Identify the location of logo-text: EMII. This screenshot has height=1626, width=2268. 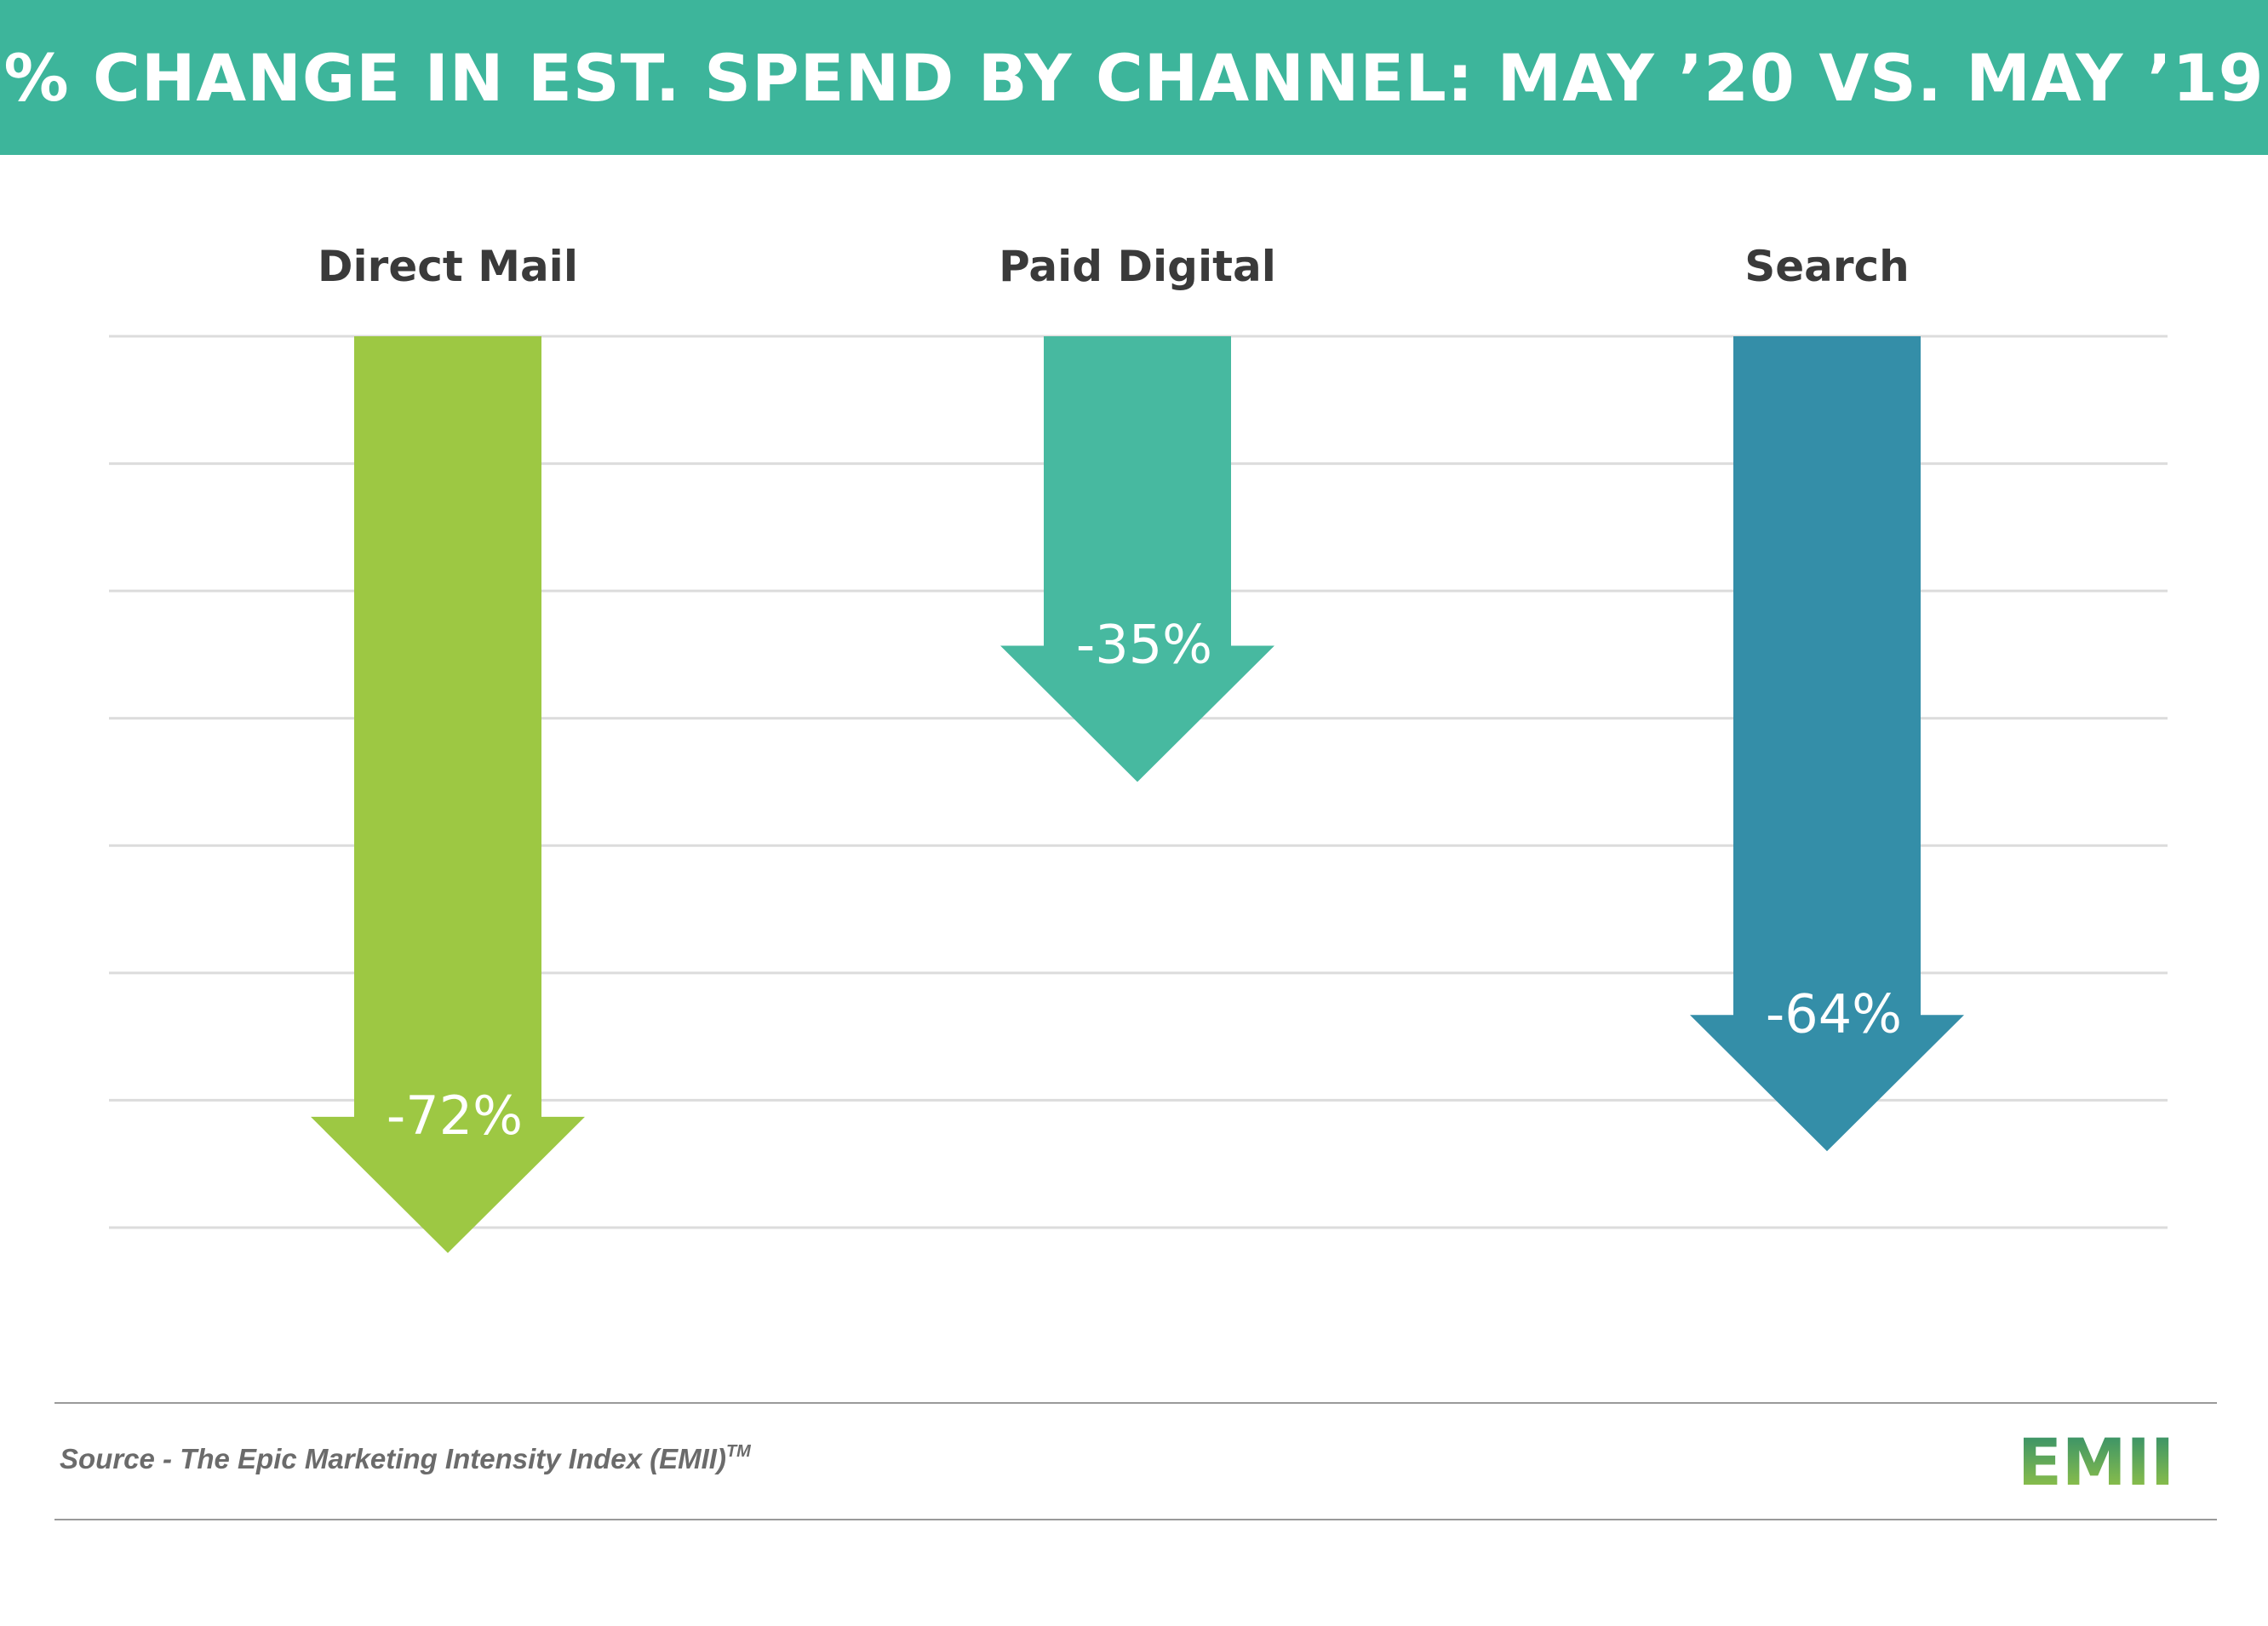
(2096, 1460).